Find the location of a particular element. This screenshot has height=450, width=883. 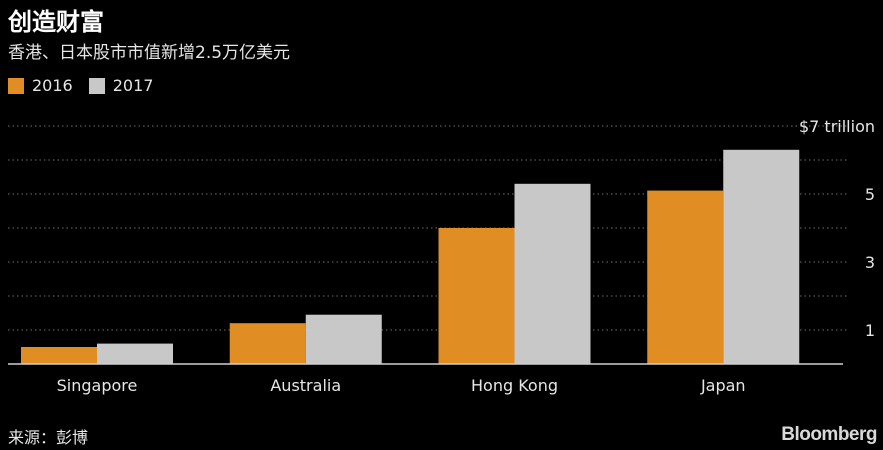

legend-swatch-2016 is located at coordinates (16, 85).